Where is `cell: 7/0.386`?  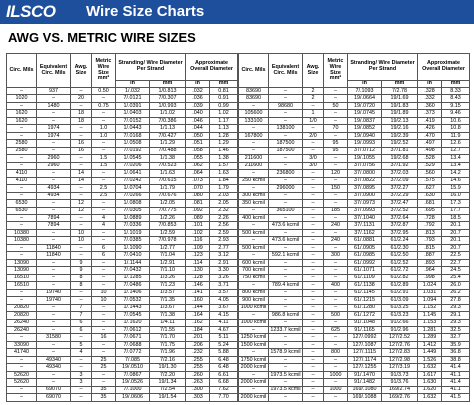
cell: 7/0.386 is located at coordinates (167, 121).